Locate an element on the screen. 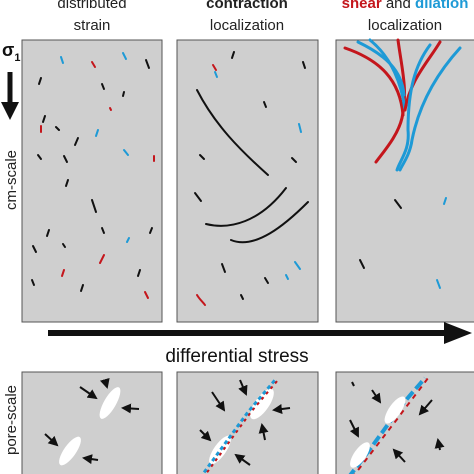 This screenshot has width=474, height=474. fractures-contraction is located at coordinates (251, 178).